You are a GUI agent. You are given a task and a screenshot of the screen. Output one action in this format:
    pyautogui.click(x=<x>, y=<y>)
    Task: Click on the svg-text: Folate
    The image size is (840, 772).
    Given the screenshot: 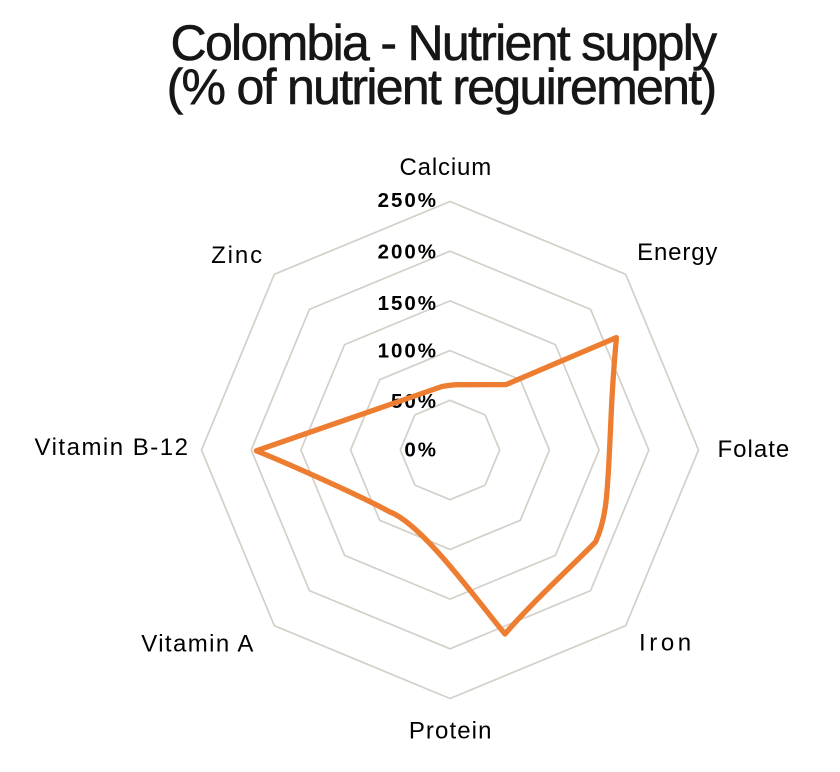 What is the action you would take?
    pyautogui.click(x=754, y=449)
    